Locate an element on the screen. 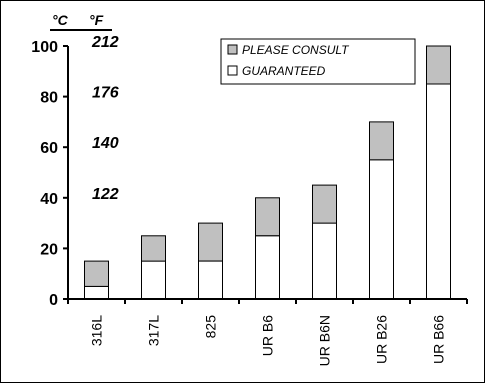 This screenshot has height=383, width=485. x-category-label: 825 is located at coordinates (211, 327).